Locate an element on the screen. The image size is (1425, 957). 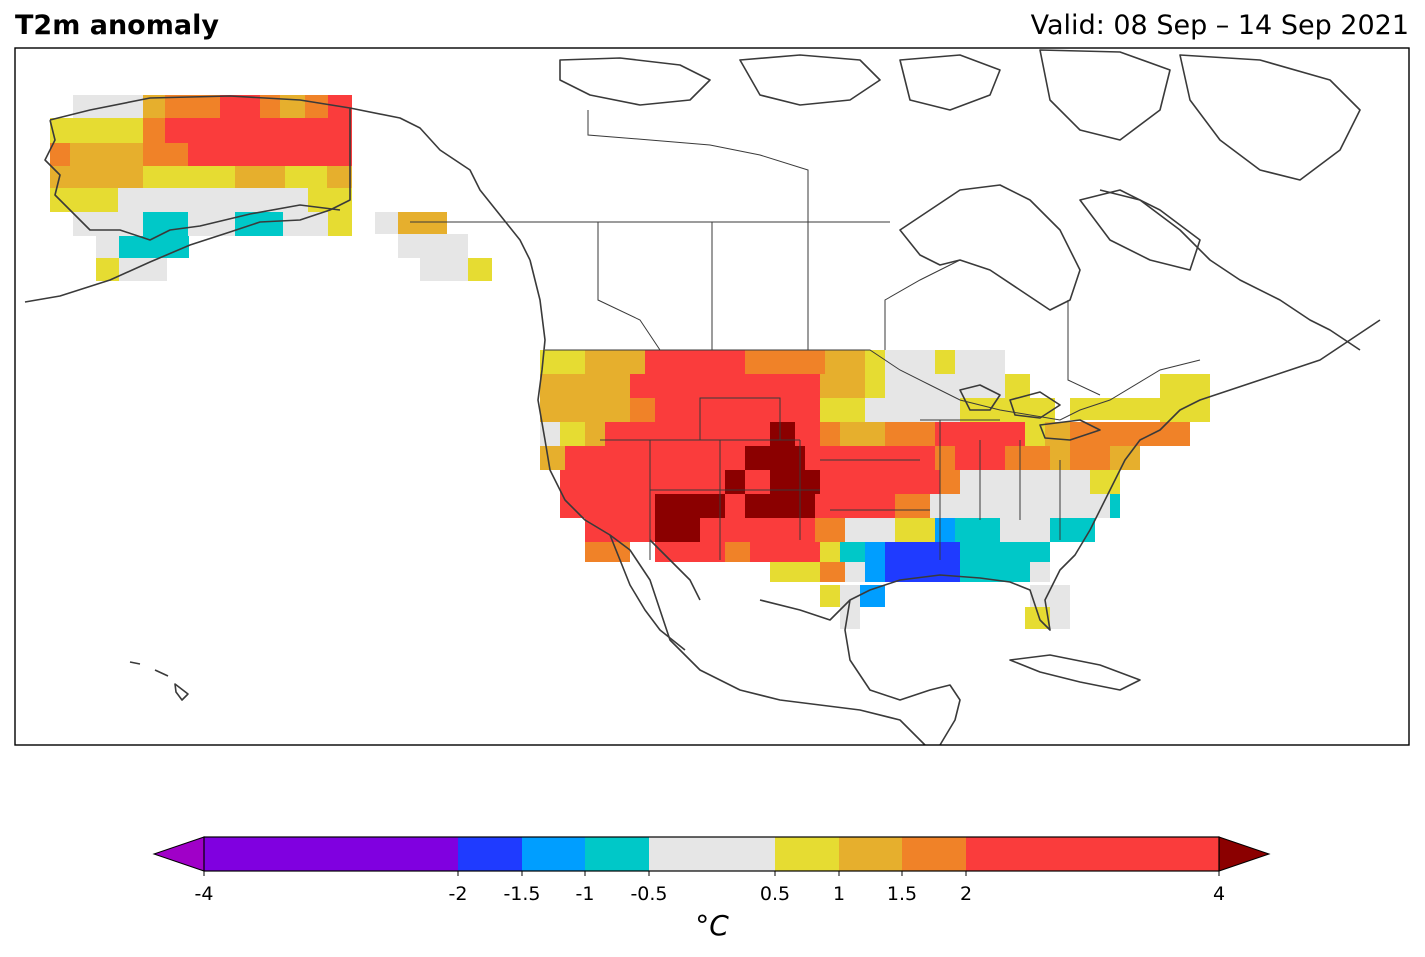
colorbar-tick-label: 0.5 is located at coordinates (775, 894).